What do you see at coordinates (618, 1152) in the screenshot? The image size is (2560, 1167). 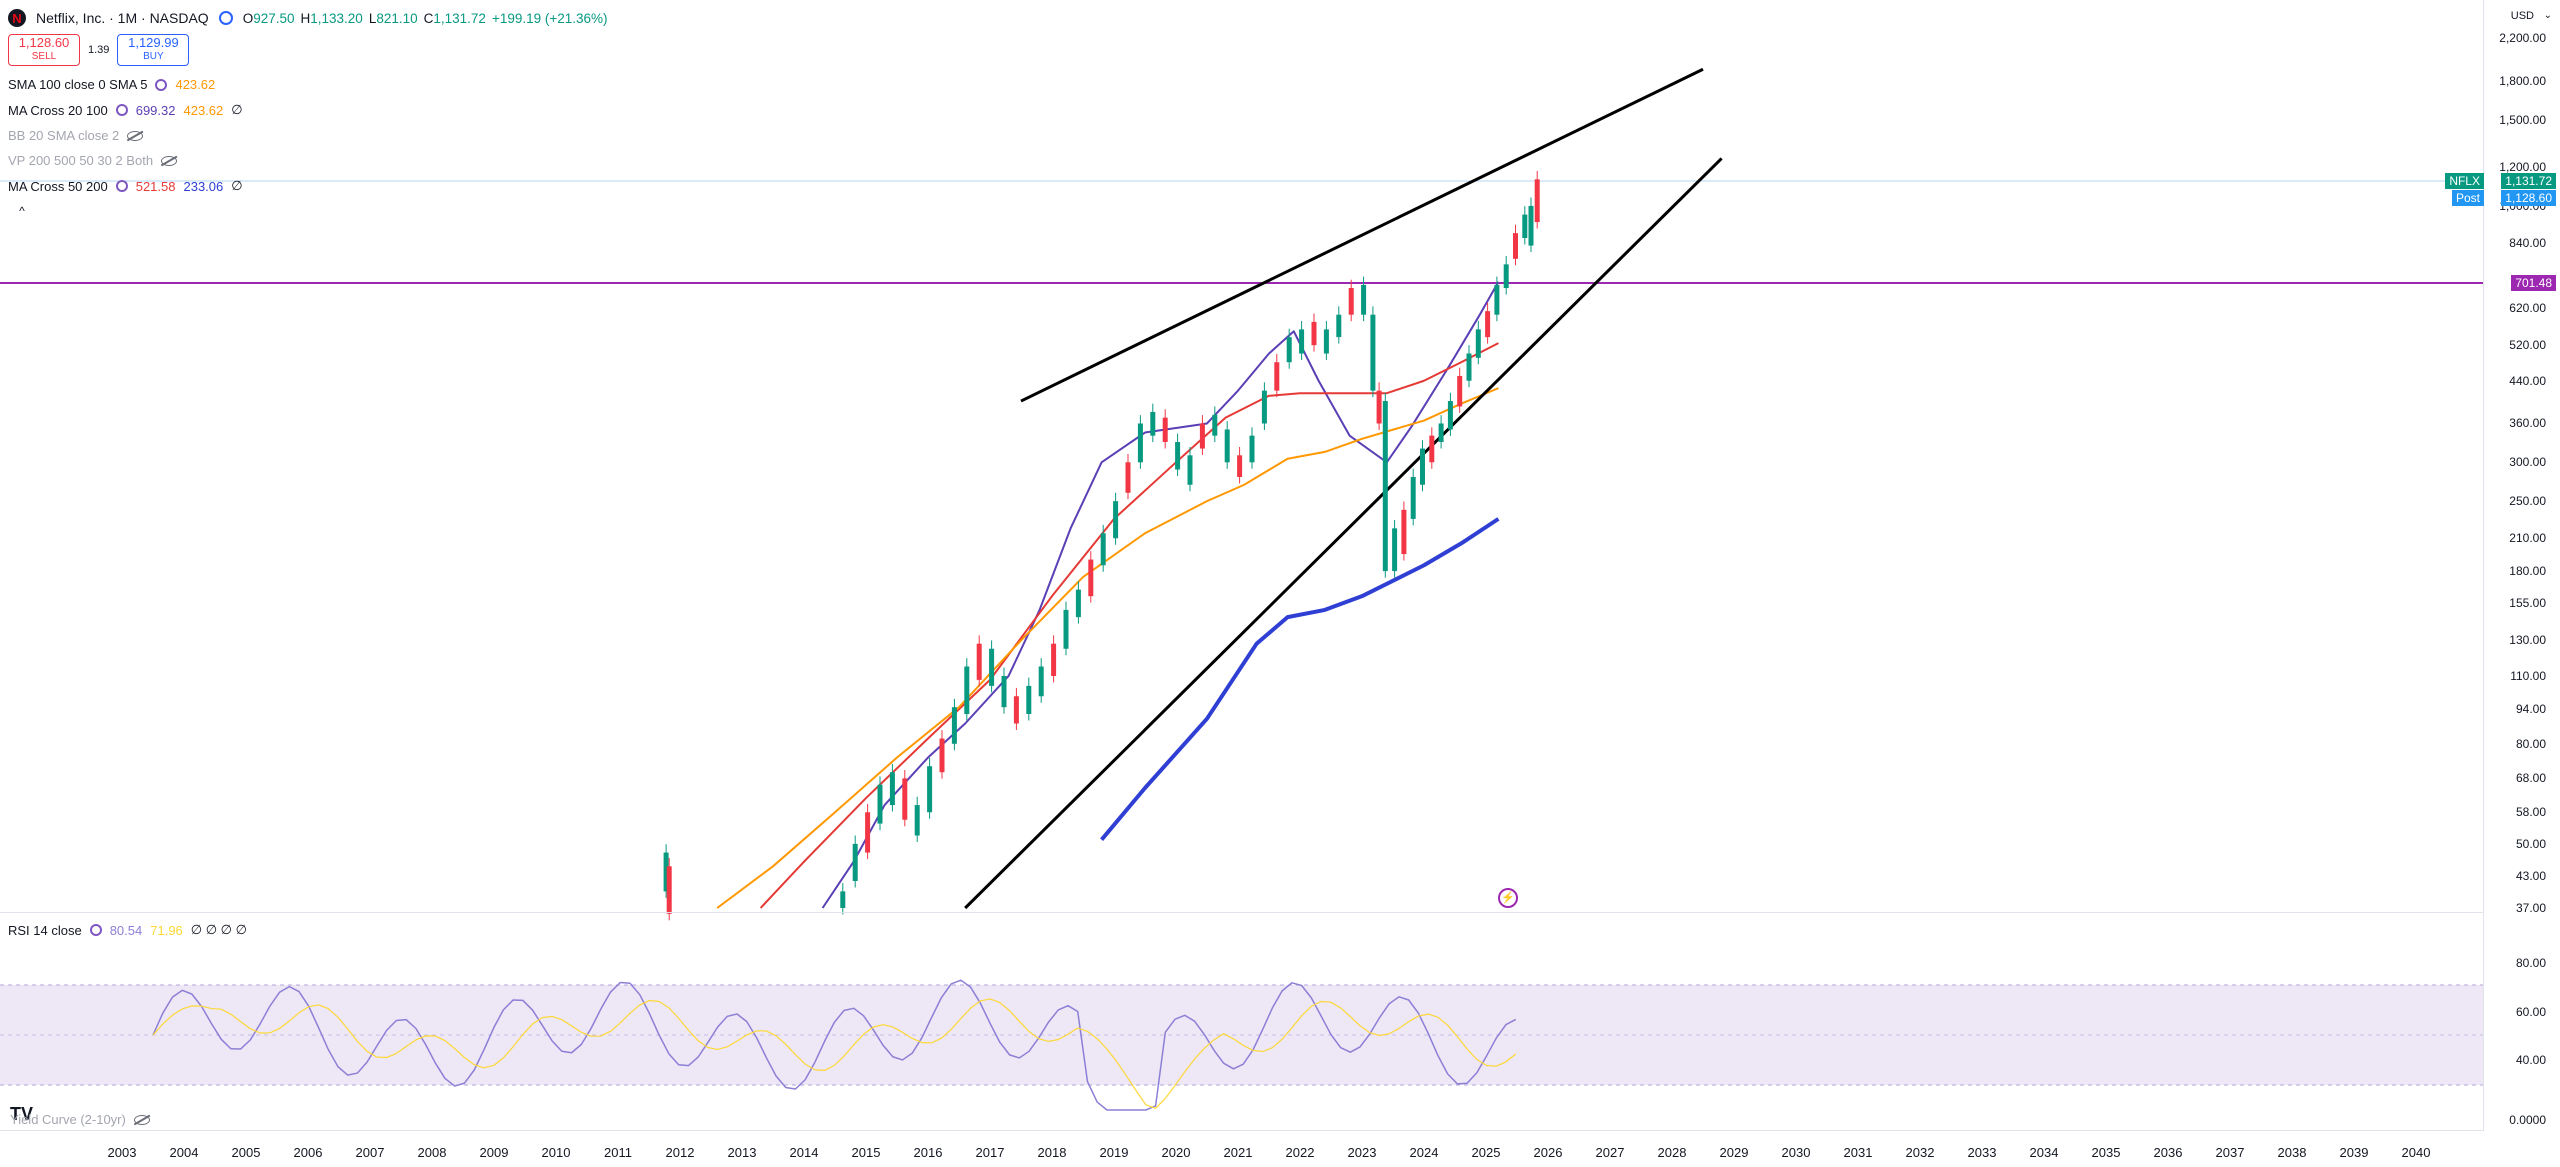 I see `time-tick-label: 2011` at bounding box center [618, 1152].